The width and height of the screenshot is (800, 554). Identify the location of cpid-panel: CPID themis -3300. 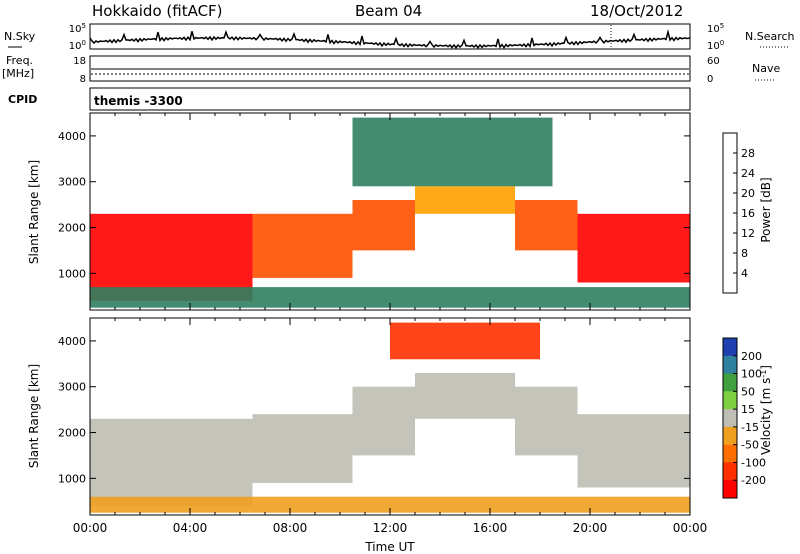
(349, 99).